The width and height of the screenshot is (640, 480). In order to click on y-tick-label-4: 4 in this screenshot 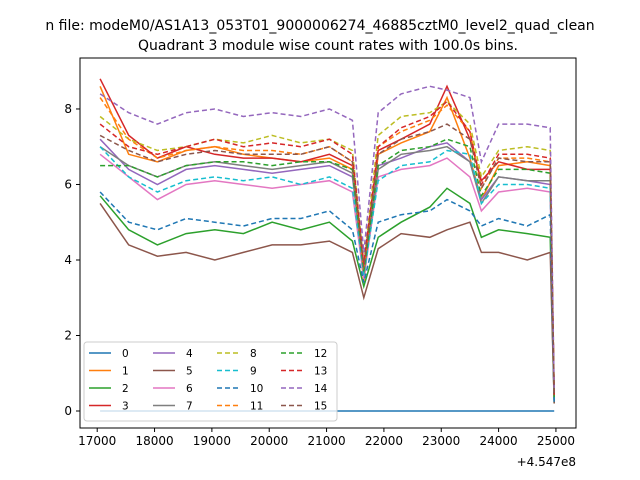, I will do `click(68, 260)`.